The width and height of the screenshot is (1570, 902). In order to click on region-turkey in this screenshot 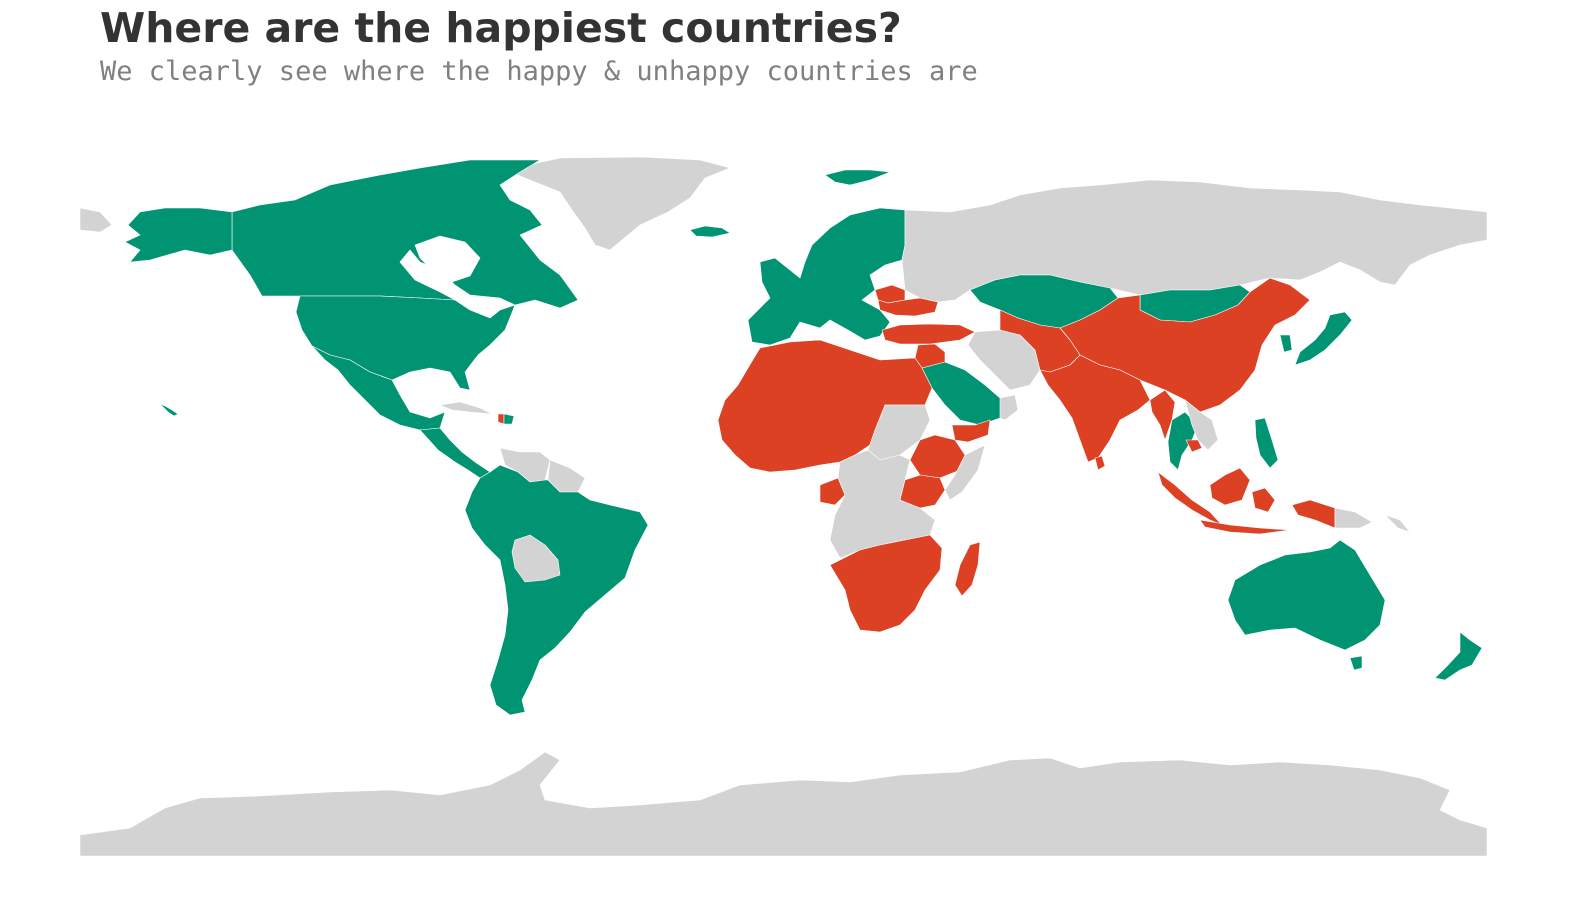, I will do `click(928, 334)`.